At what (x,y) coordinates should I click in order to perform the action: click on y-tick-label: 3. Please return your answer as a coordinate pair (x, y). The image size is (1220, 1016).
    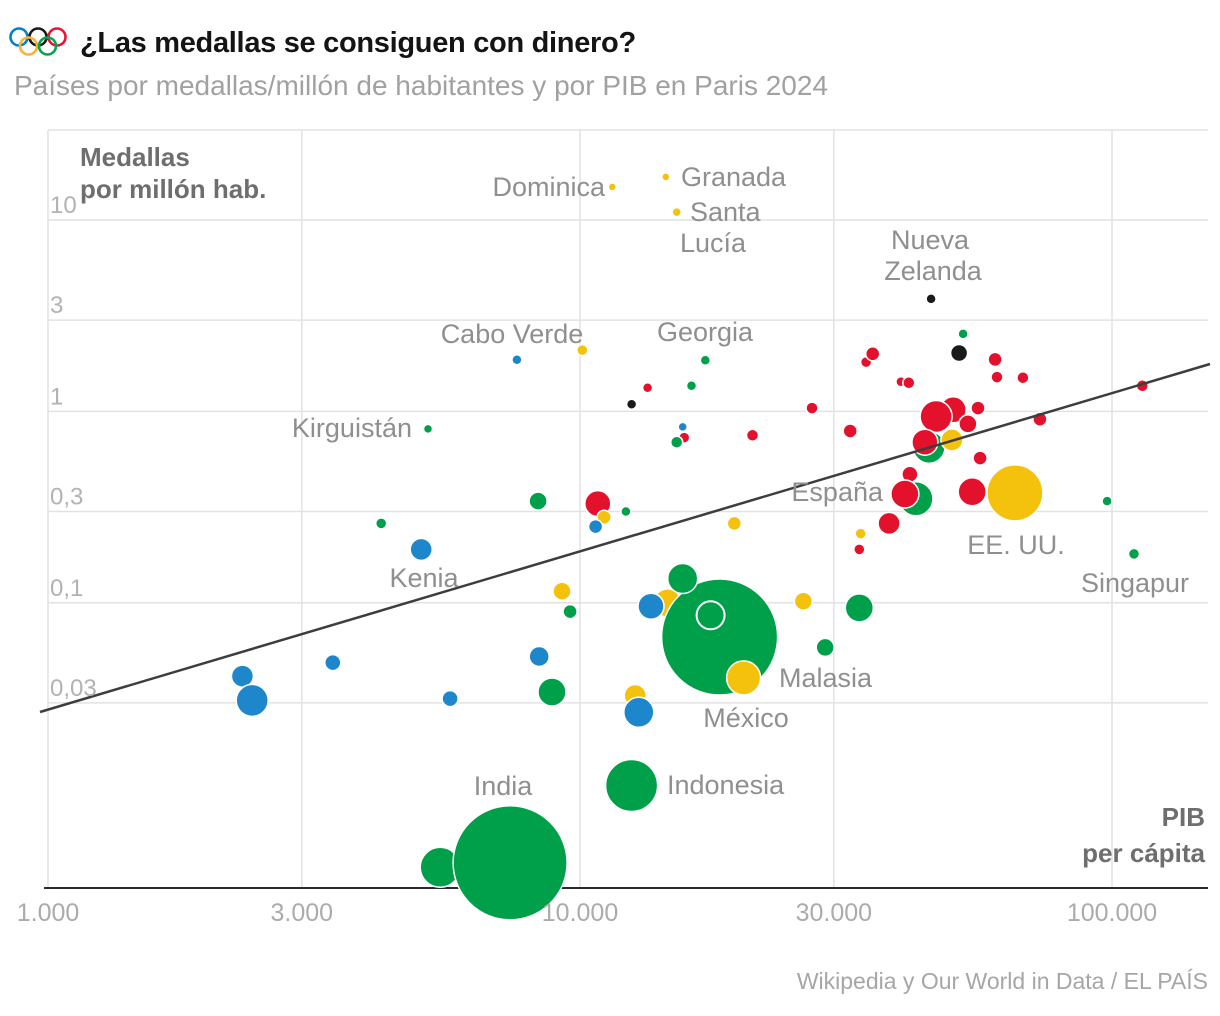
    Looking at the image, I should click on (56, 305).